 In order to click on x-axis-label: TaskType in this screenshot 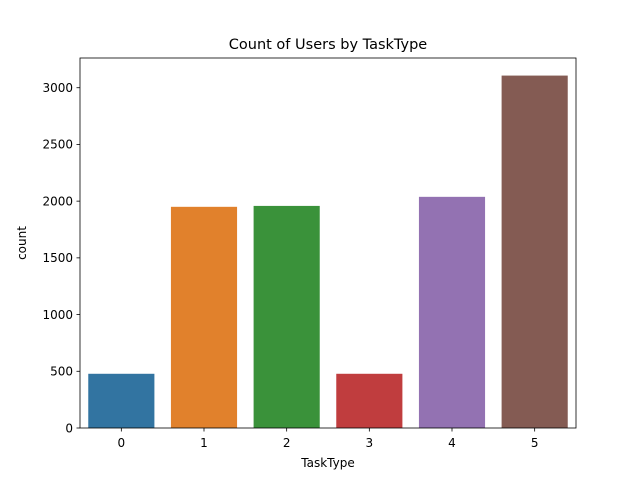, I will do `click(327, 463)`.